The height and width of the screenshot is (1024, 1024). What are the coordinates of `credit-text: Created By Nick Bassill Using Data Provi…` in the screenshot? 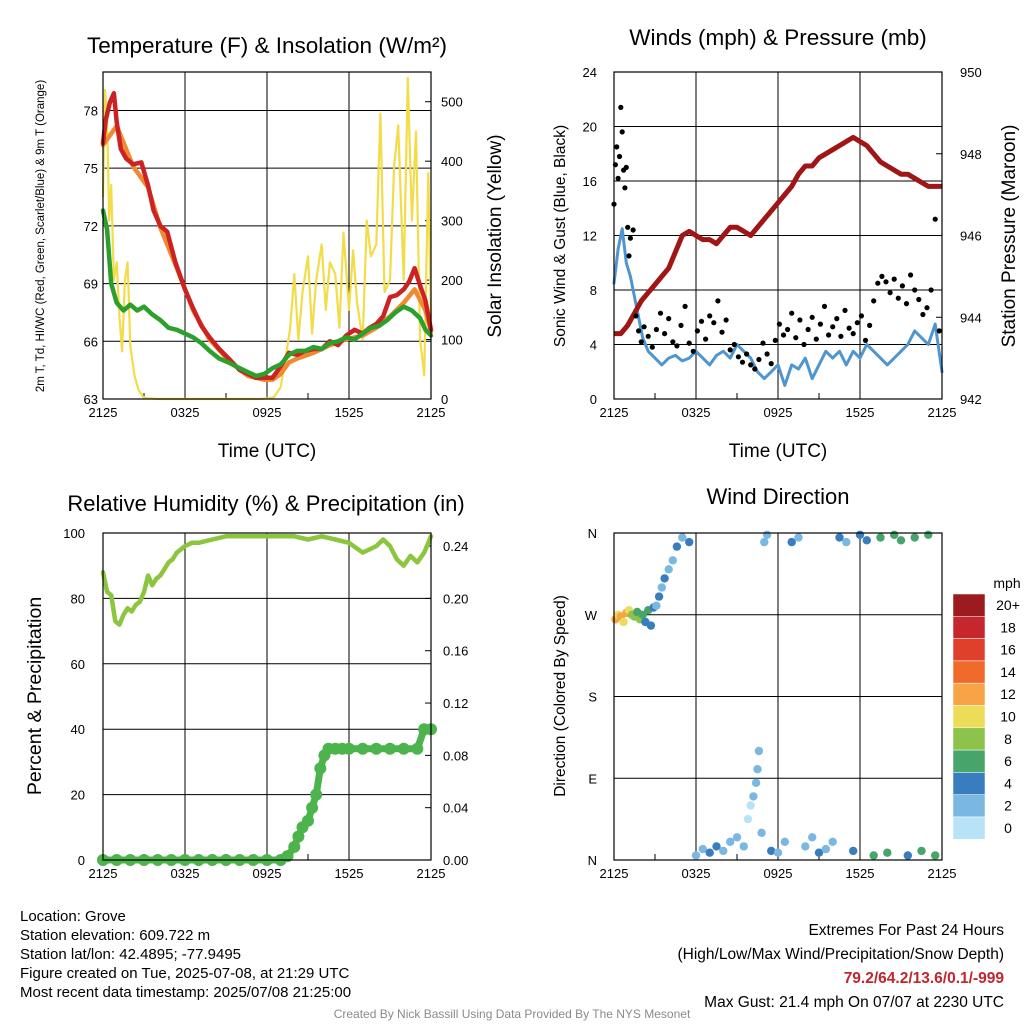 It's located at (512, 1014).